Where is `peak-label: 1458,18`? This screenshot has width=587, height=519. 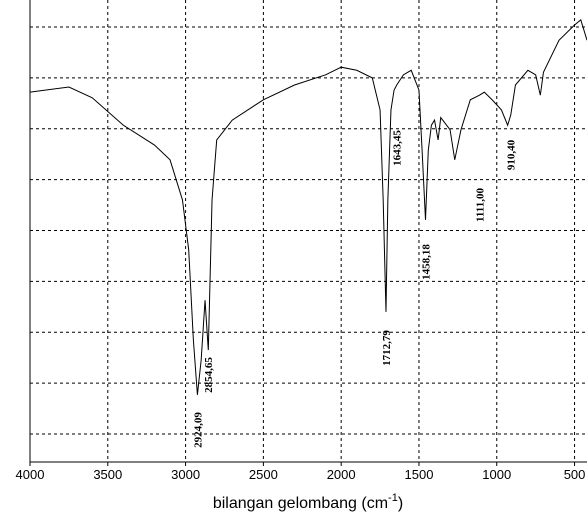
peak-label: 1458,18 is located at coordinates (426, 262).